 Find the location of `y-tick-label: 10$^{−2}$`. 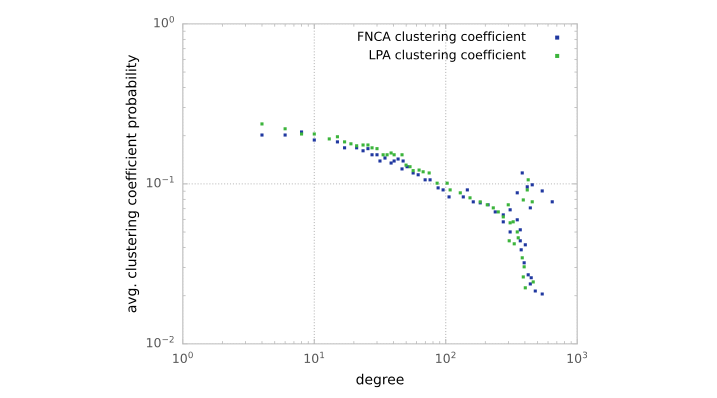

y-tick-label: 10$^{−2}$ is located at coordinates (160, 342).